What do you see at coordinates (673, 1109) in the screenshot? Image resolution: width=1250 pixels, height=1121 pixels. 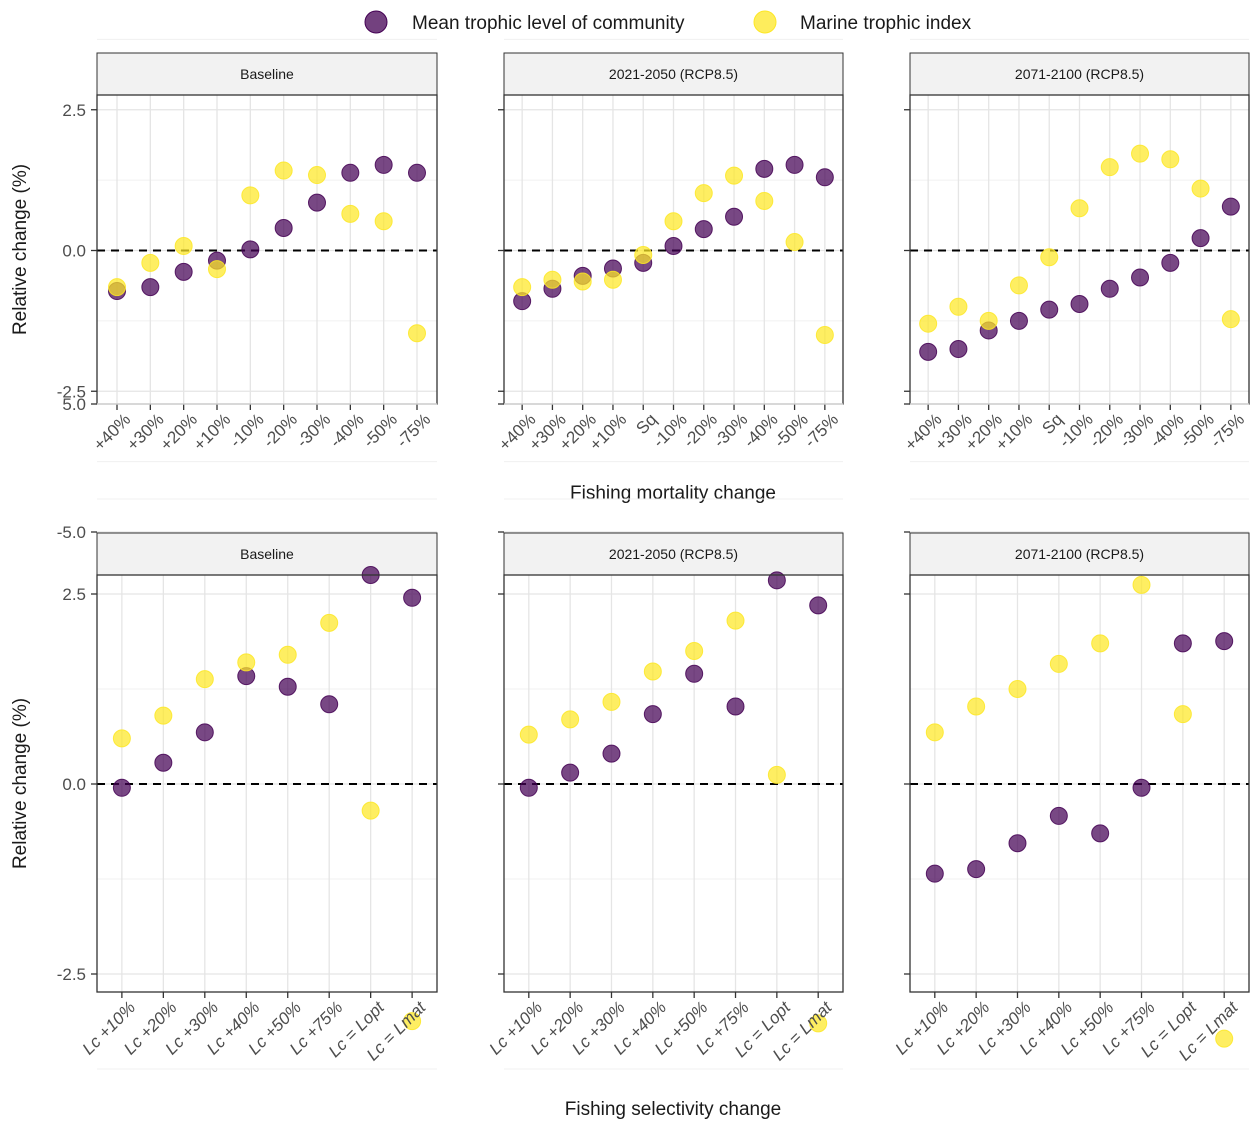 I see `x-axis-title: Fishing selectivity change` at bounding box center [673, 1109].